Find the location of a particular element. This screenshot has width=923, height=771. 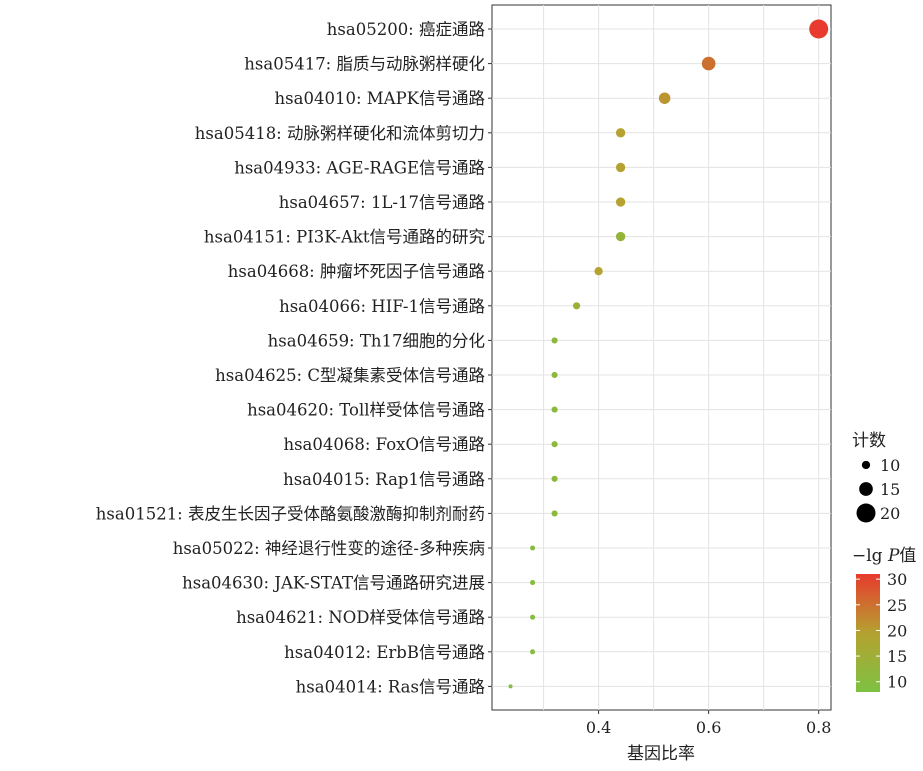

category-label: hsa04625: C型凝集素受体信号通路 is located at coordinates (350, 375).